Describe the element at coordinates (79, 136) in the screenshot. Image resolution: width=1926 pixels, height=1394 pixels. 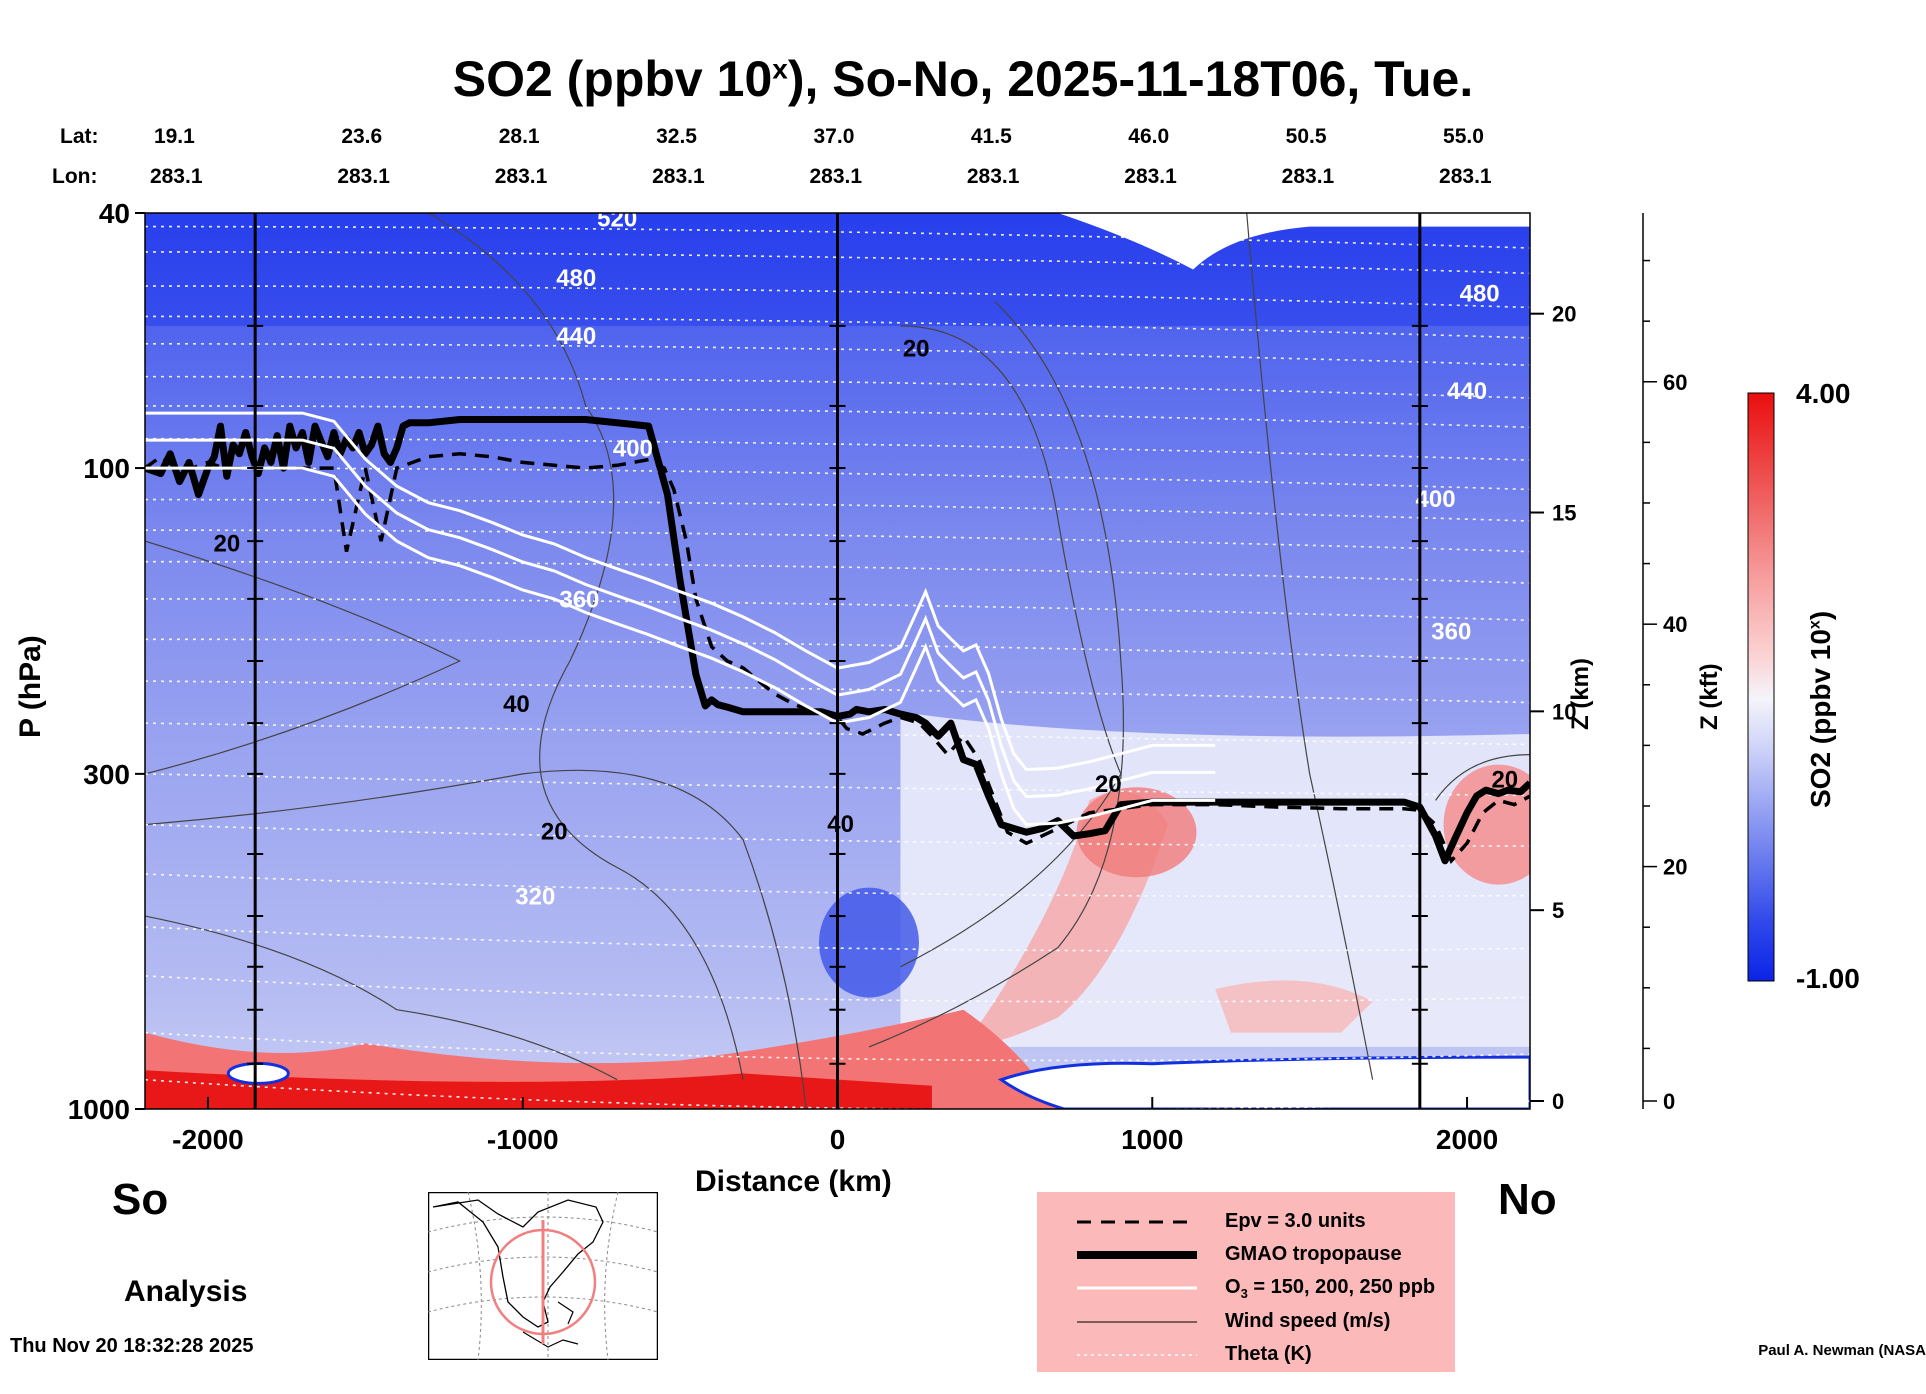
I see `lat-label: Lat:` at that location.